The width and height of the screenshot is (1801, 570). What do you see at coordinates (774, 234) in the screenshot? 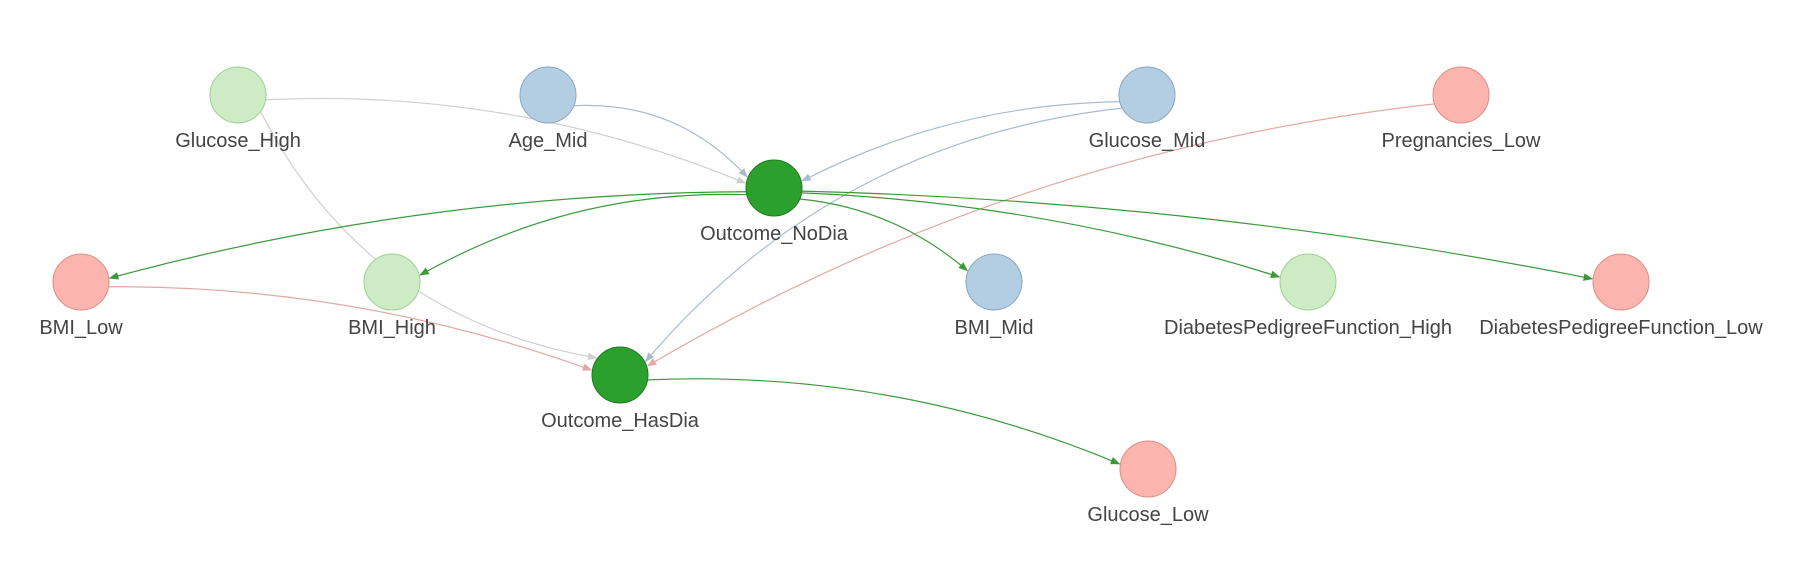
I see `node-label: Outcome_NoDia` at bounding box center [774, 234].